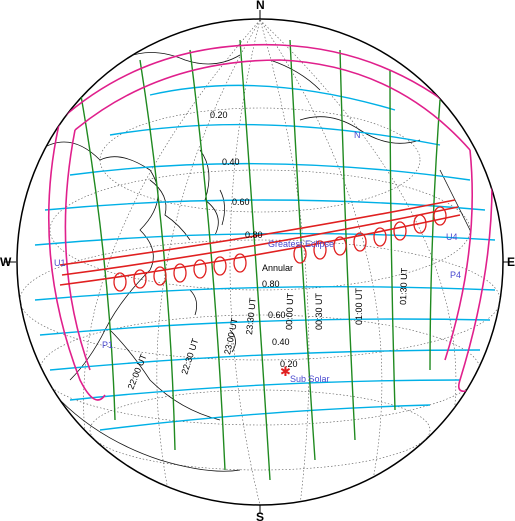 Image resolution: width=515 pixels, height=521 pixels. I want to click on compass-west: W, so click(6, 262).